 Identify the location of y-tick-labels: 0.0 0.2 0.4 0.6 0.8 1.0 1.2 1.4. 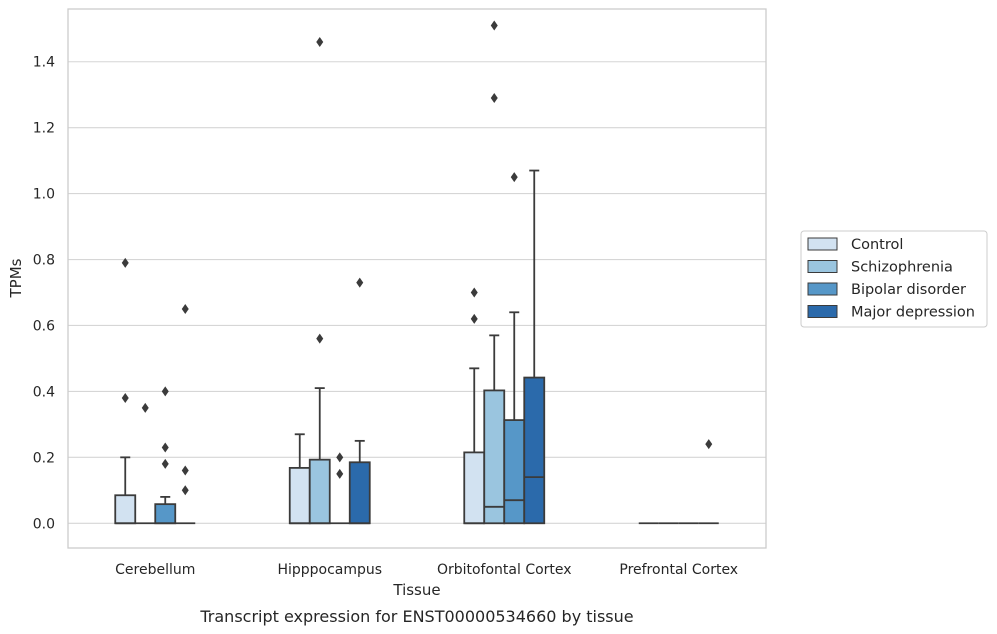
(44, 294).